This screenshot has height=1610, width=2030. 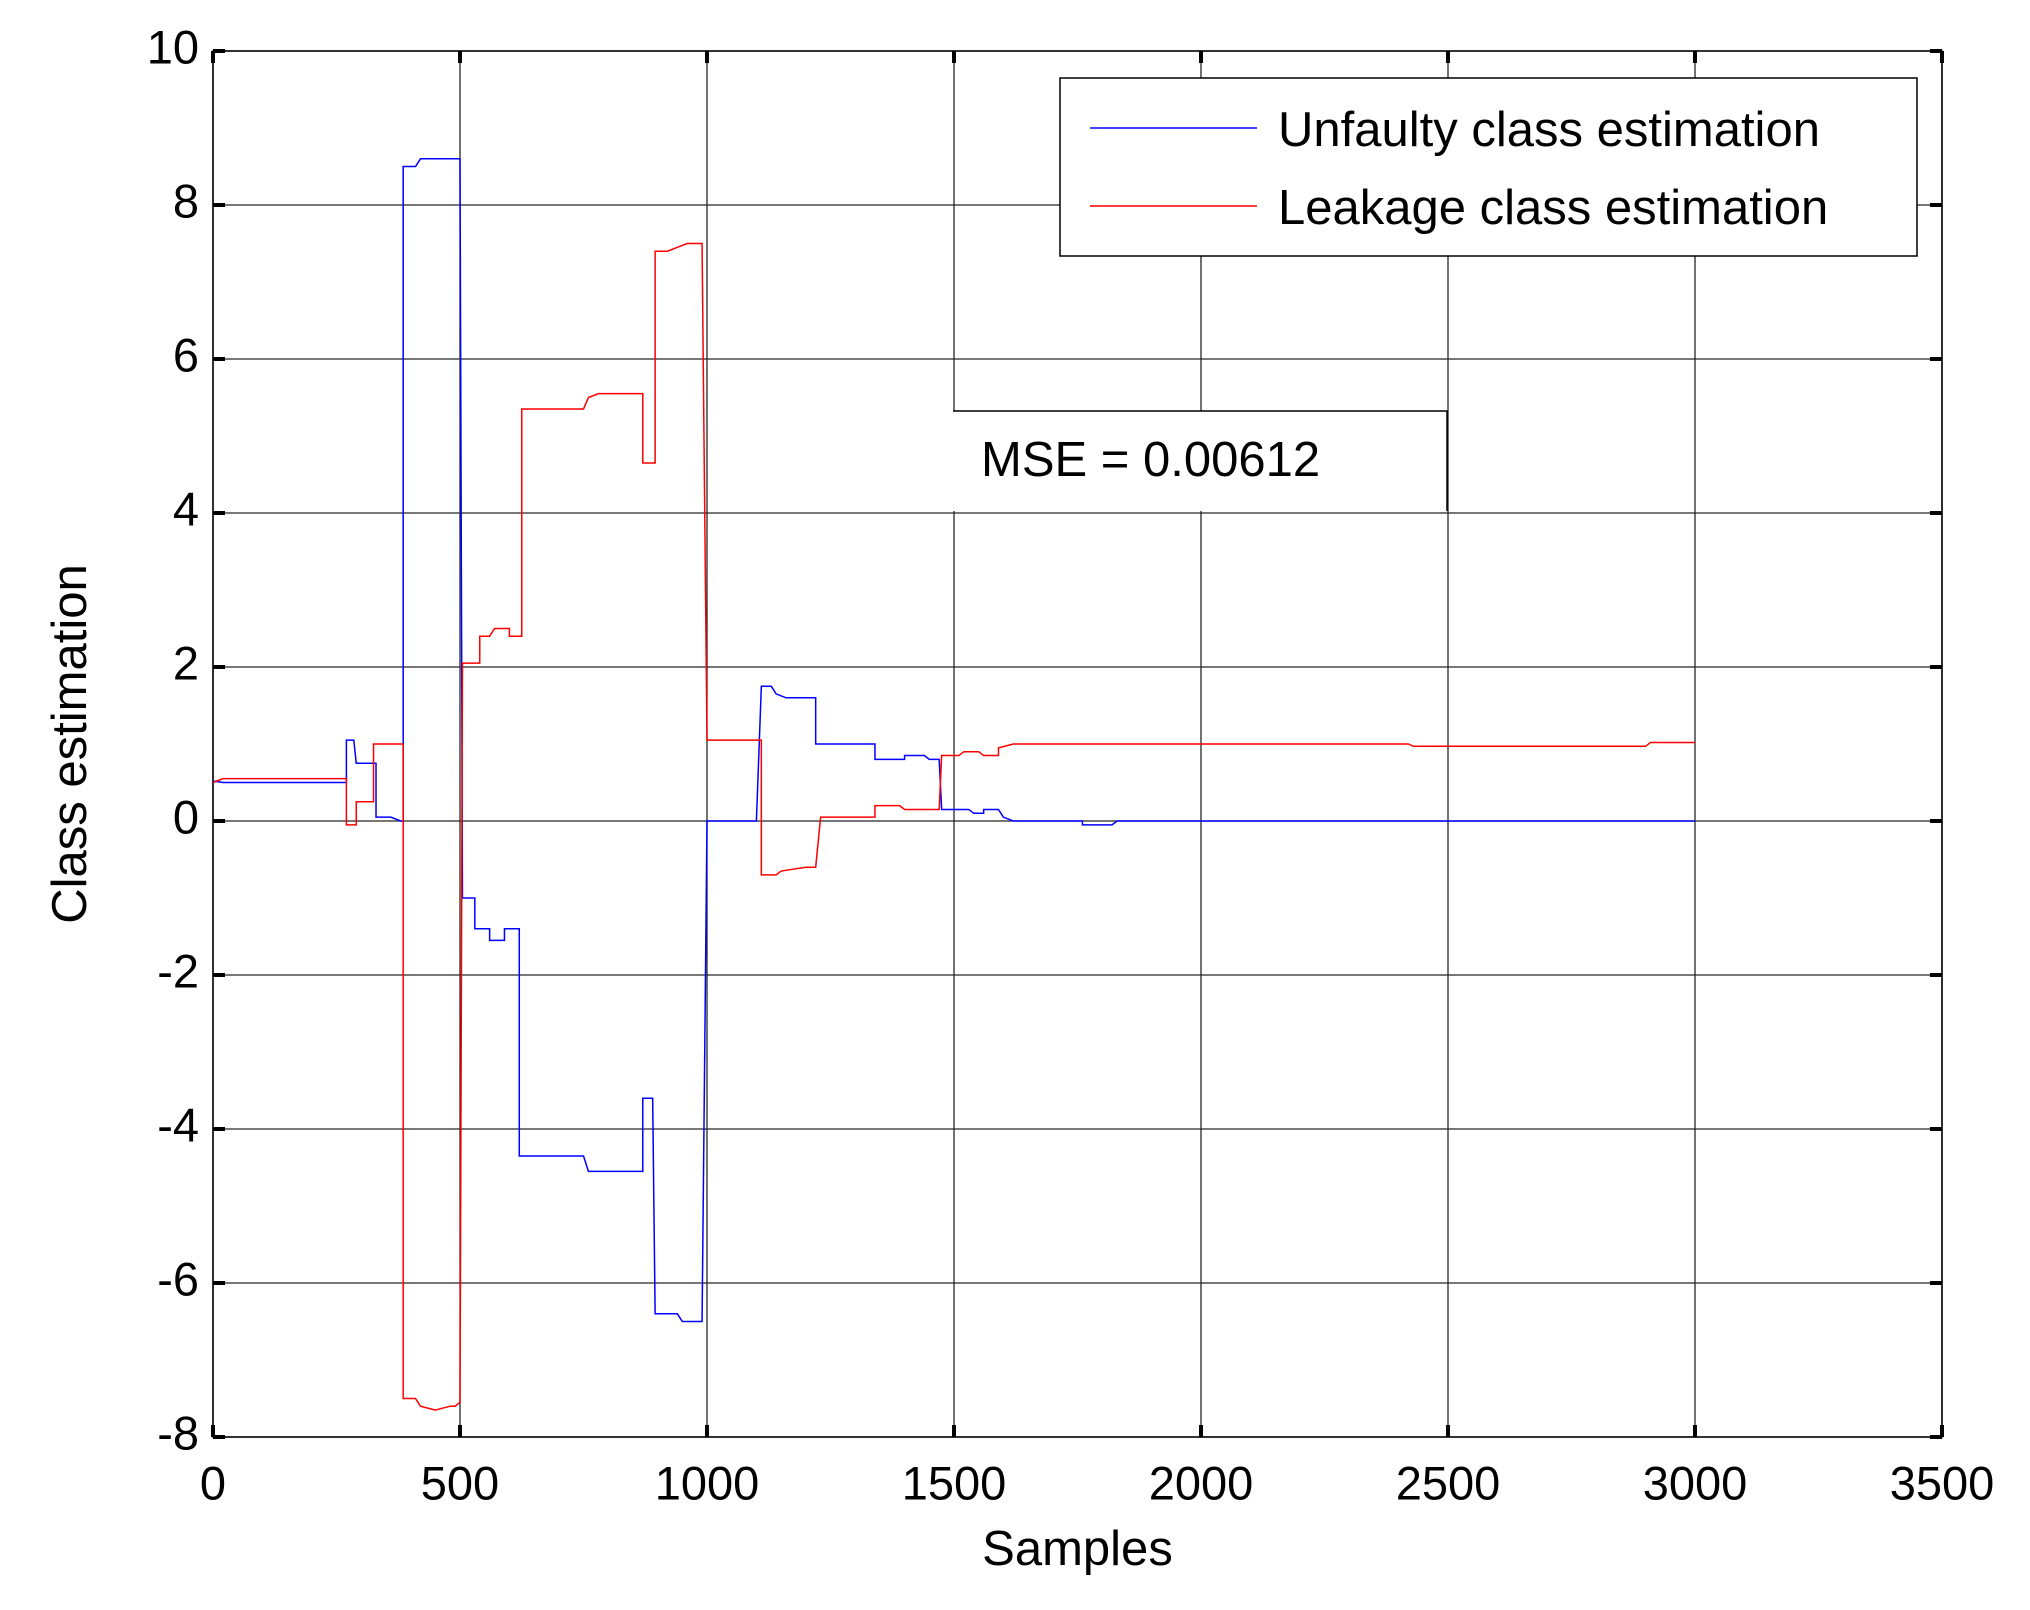 I want to click on x-tick-label: 3000, so click(x=1695, y=1482).